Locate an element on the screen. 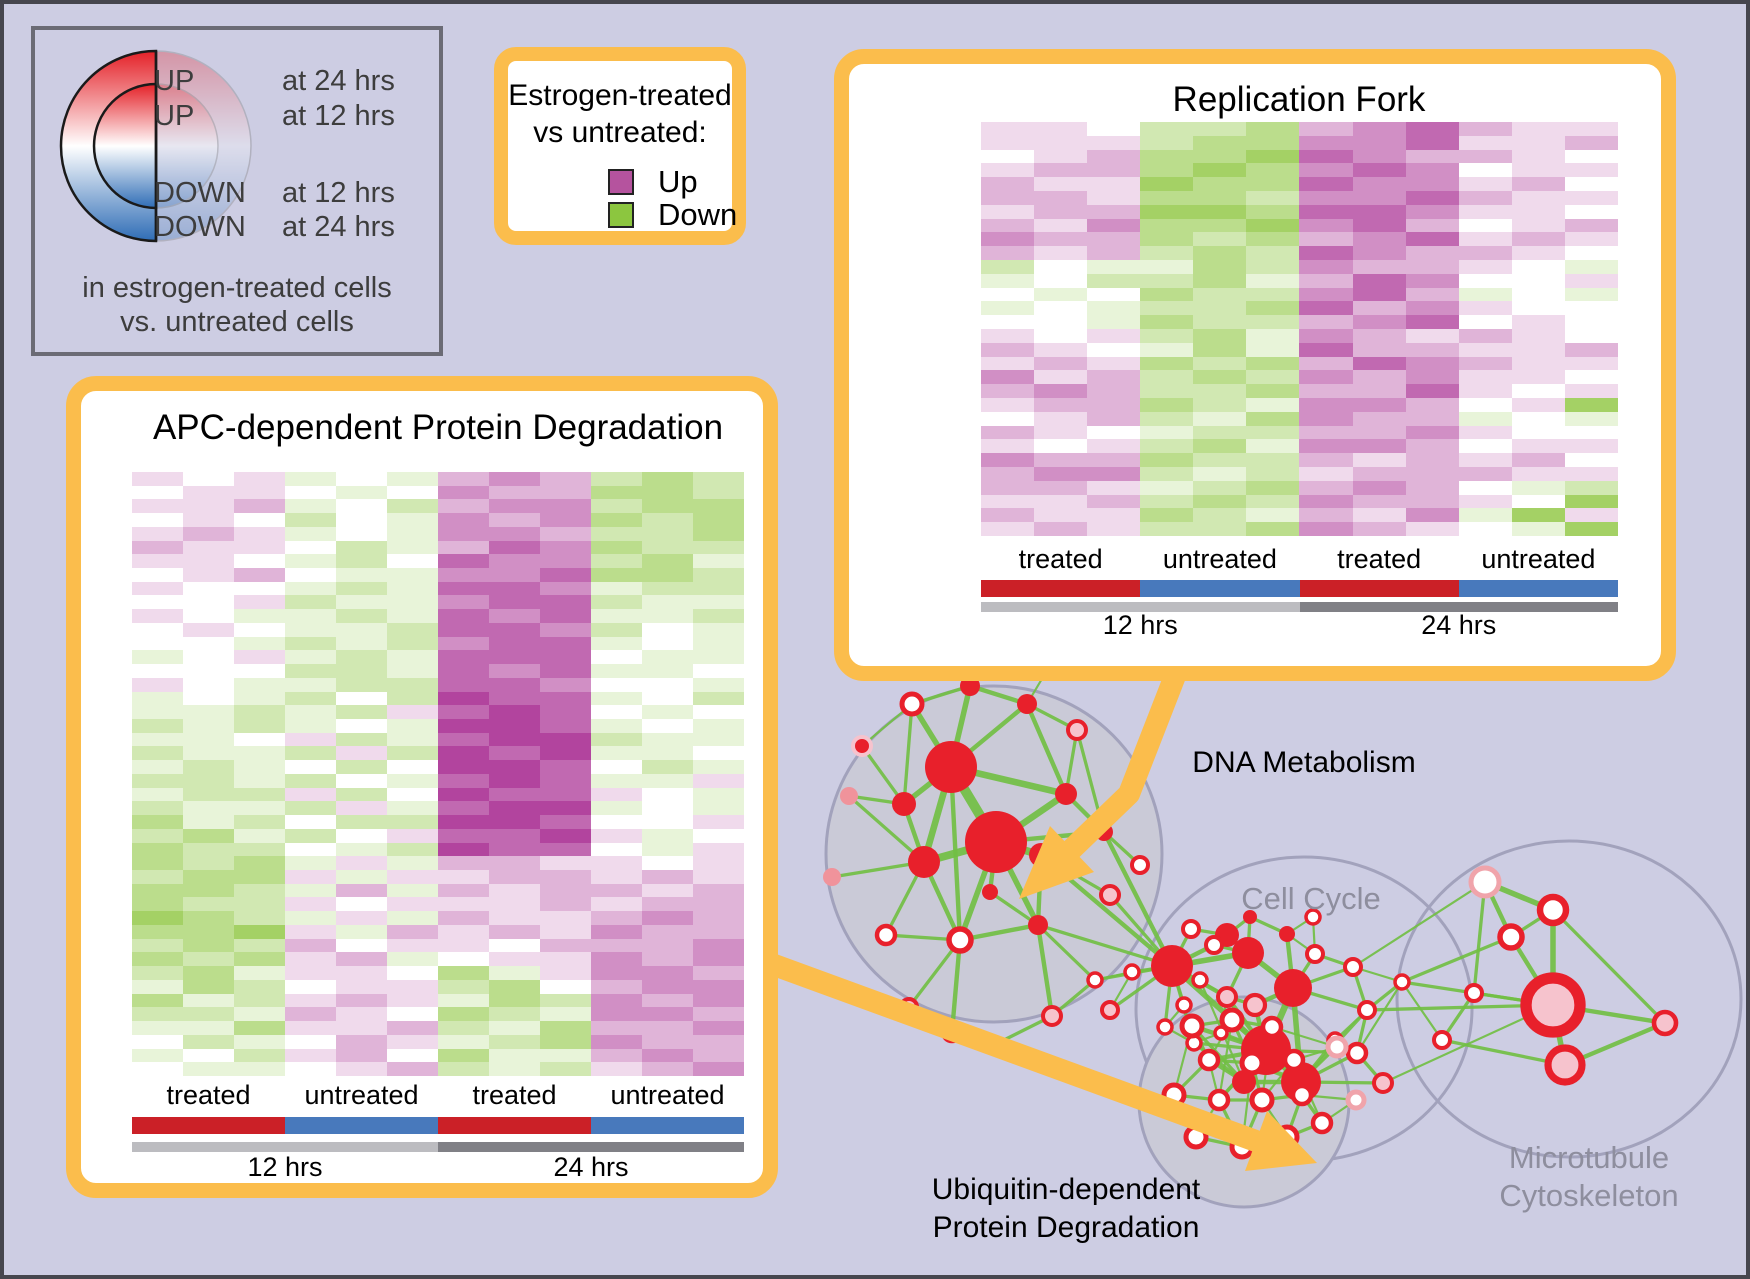  down-color-swatch is located at coordinates (621, 215).